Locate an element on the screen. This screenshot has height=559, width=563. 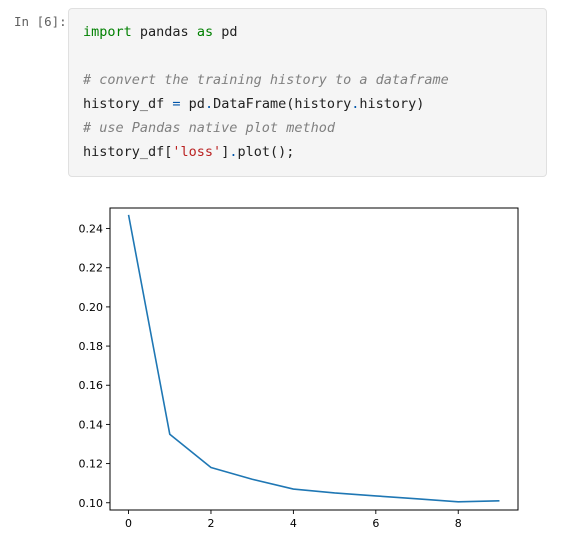
y-tick-label: 0.16 is located at coordinates (91, 385).